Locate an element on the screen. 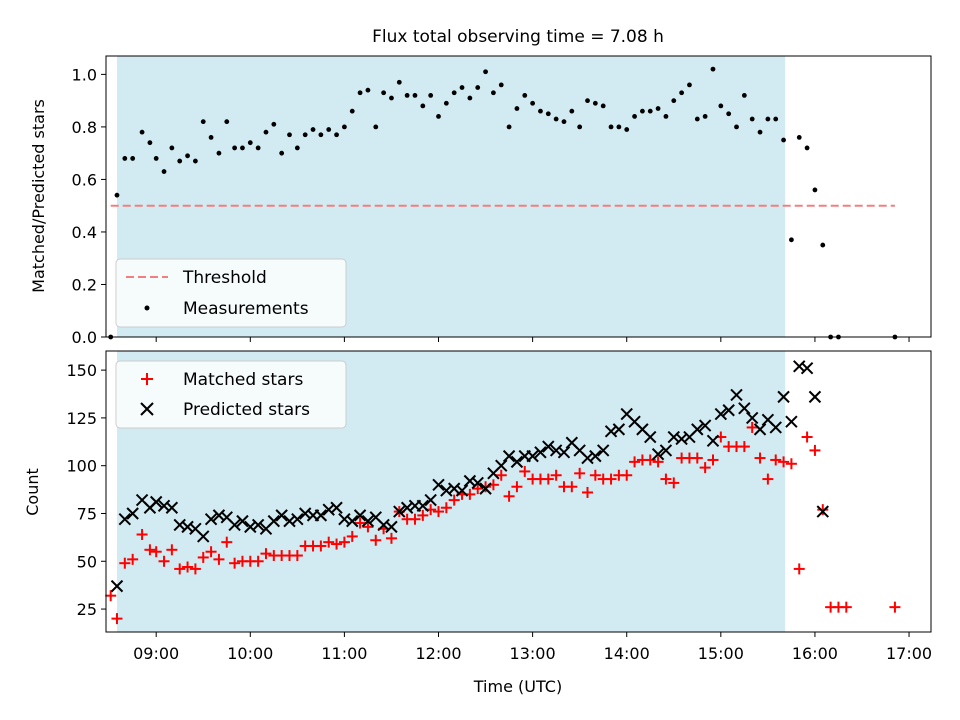 This screenshot has height=720, width=960. y-tick-label: 0.8 is located at coordinates (84, 127).